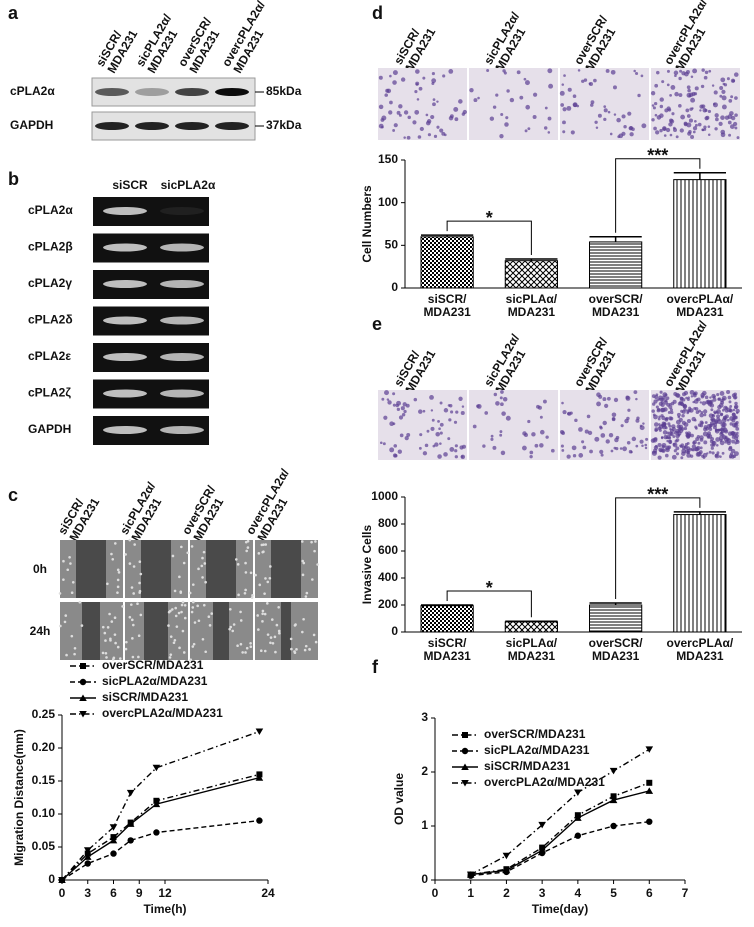 This screenshot has width=754, height=927. I want to click on y-tick-label: 800, so click(388, 523).